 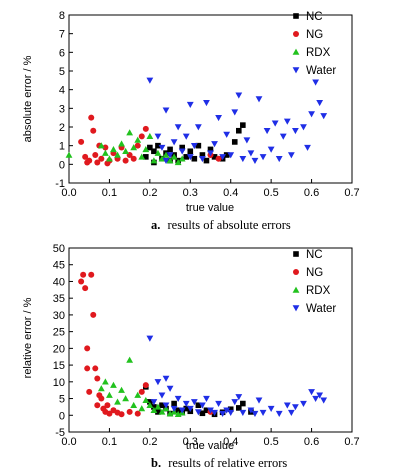 I want to click on x-axis-ticks: 0.0 0.1 0.2 0.3 0.4 0.5 0.6 0.7, so click(x=210, y=438).